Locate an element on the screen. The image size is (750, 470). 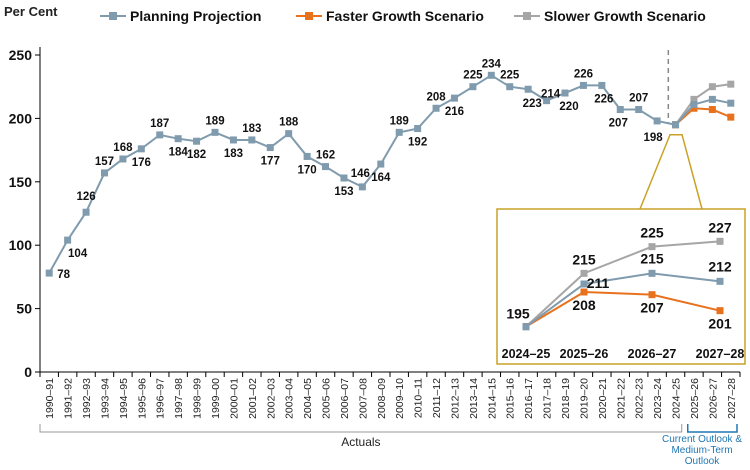
y-tick-label: 250 is located at coordinates (21, 55).